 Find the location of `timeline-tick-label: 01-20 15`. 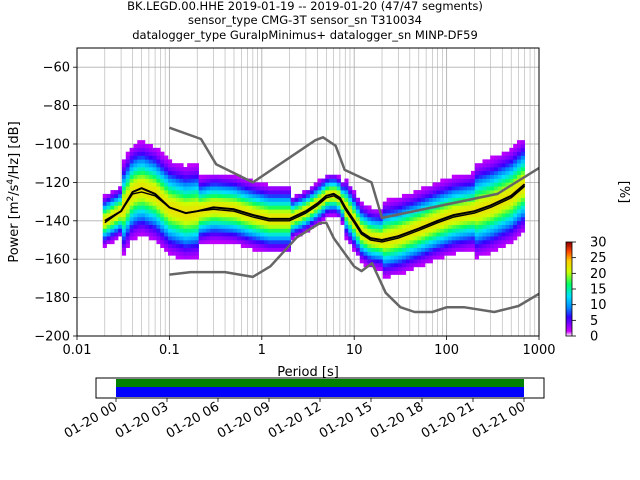

timeline-tick-label: 01-20 15 is located at coordinates (346, 420).